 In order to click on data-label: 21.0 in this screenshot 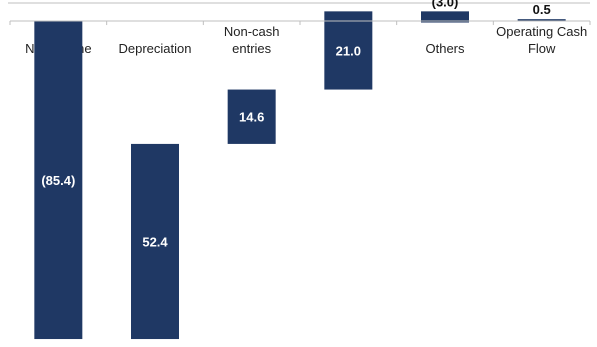, I will do `click(348, 50)`.